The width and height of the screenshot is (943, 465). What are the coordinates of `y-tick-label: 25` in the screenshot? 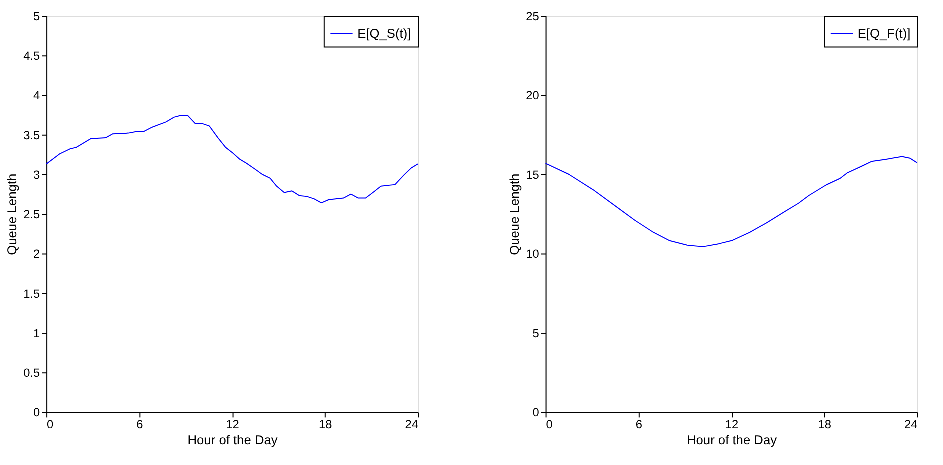 It's located at (533, 16).